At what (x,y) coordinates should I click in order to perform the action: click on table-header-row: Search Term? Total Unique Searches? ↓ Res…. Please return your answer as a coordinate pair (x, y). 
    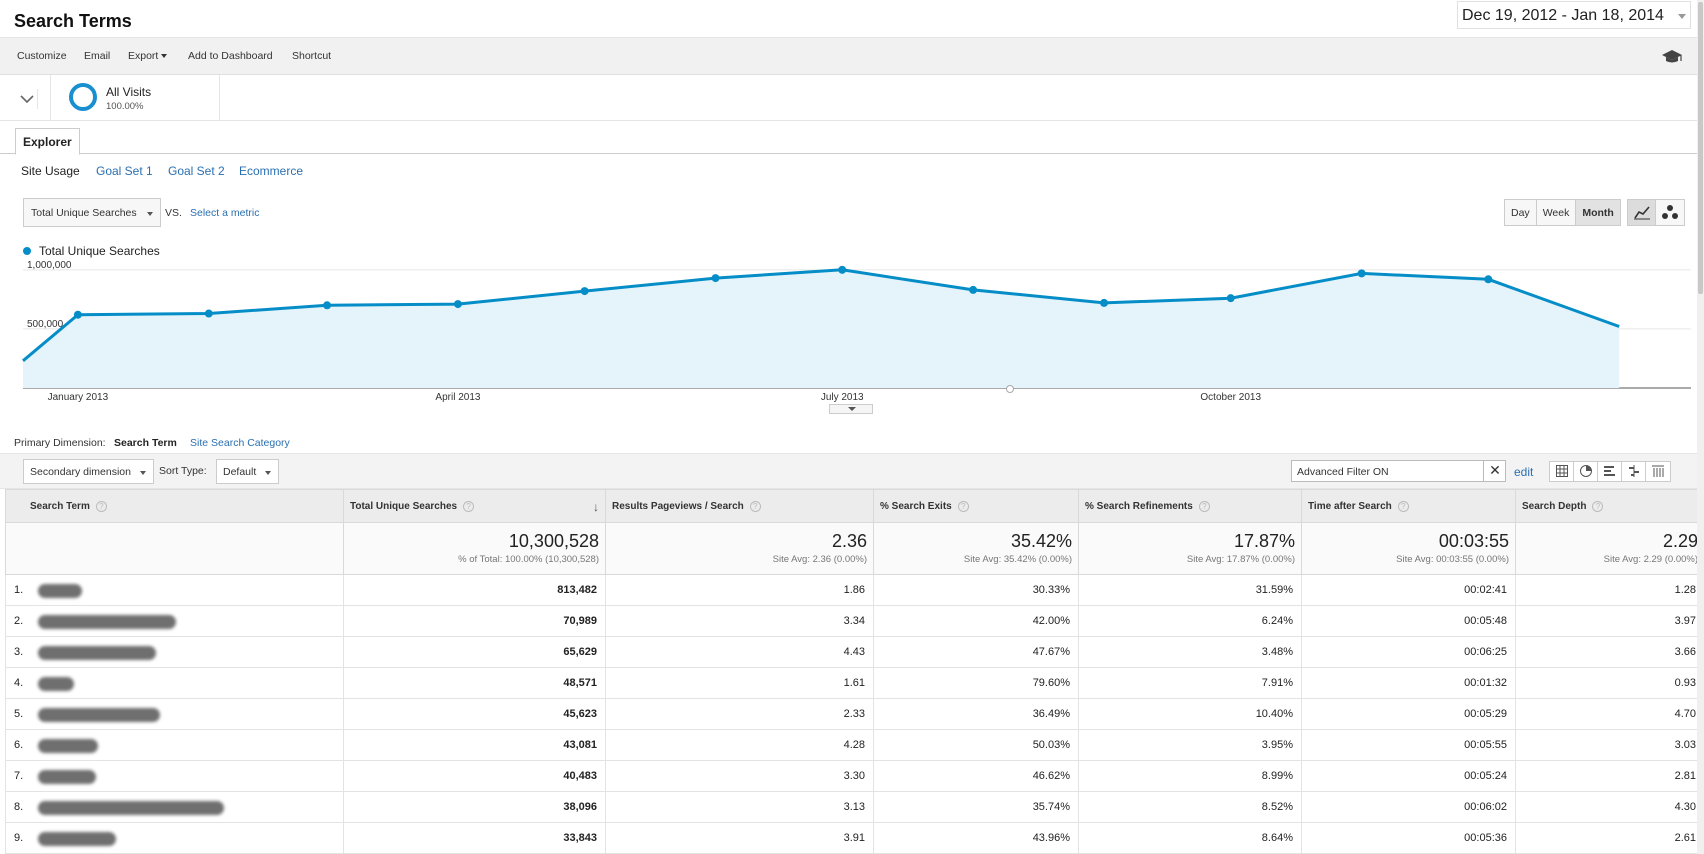
    Looking at the image, I should click on (854, 506).